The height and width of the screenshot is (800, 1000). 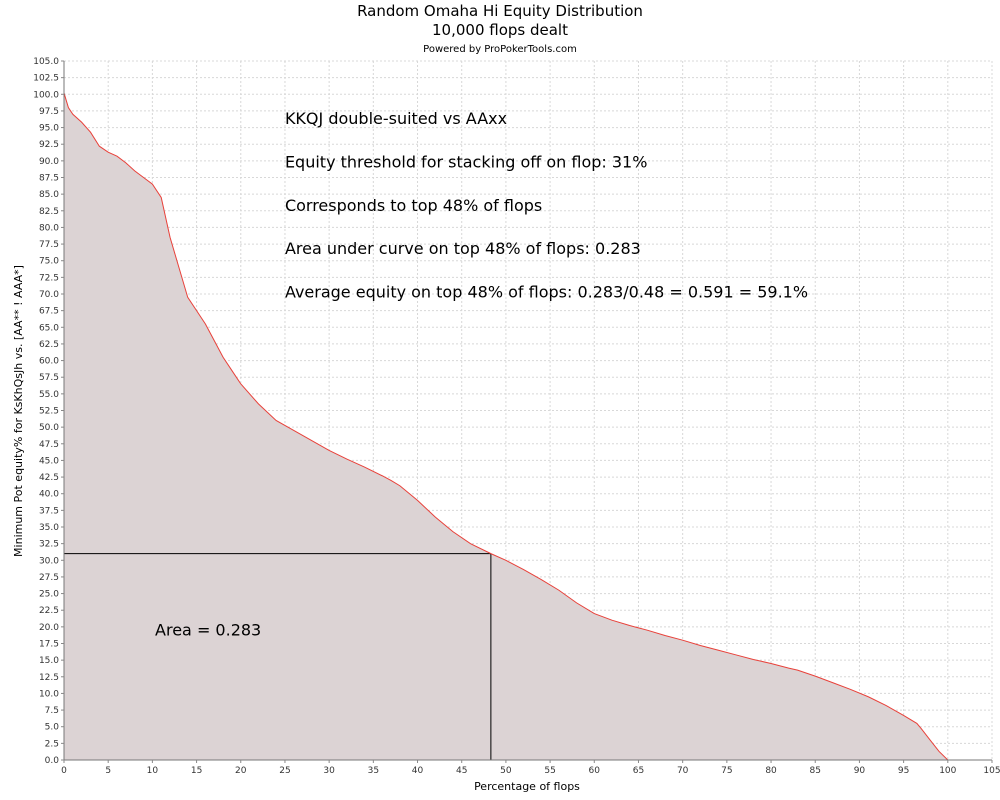 I want to click on y-tick-label: 97.5, so click(x=49, y=112).